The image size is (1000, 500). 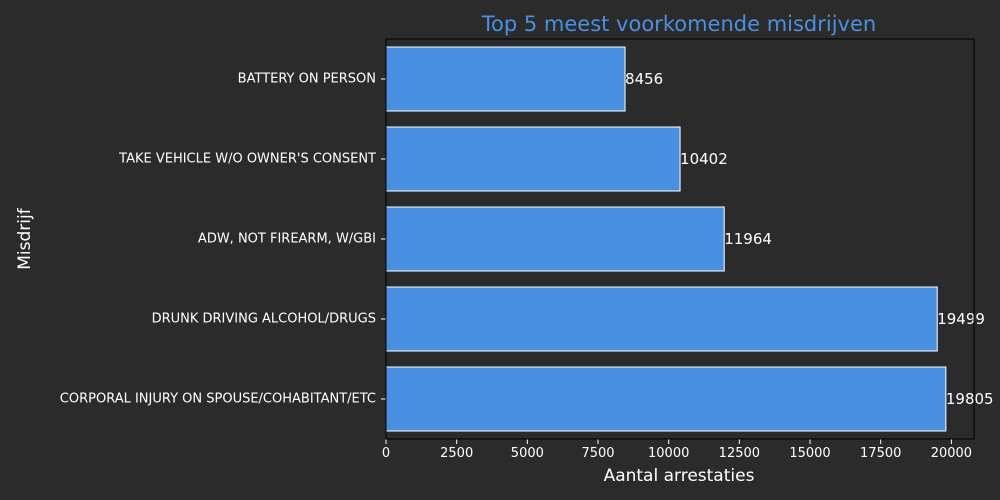 I want to click on x-tick-label: 10000, so click(x=668, y=453).